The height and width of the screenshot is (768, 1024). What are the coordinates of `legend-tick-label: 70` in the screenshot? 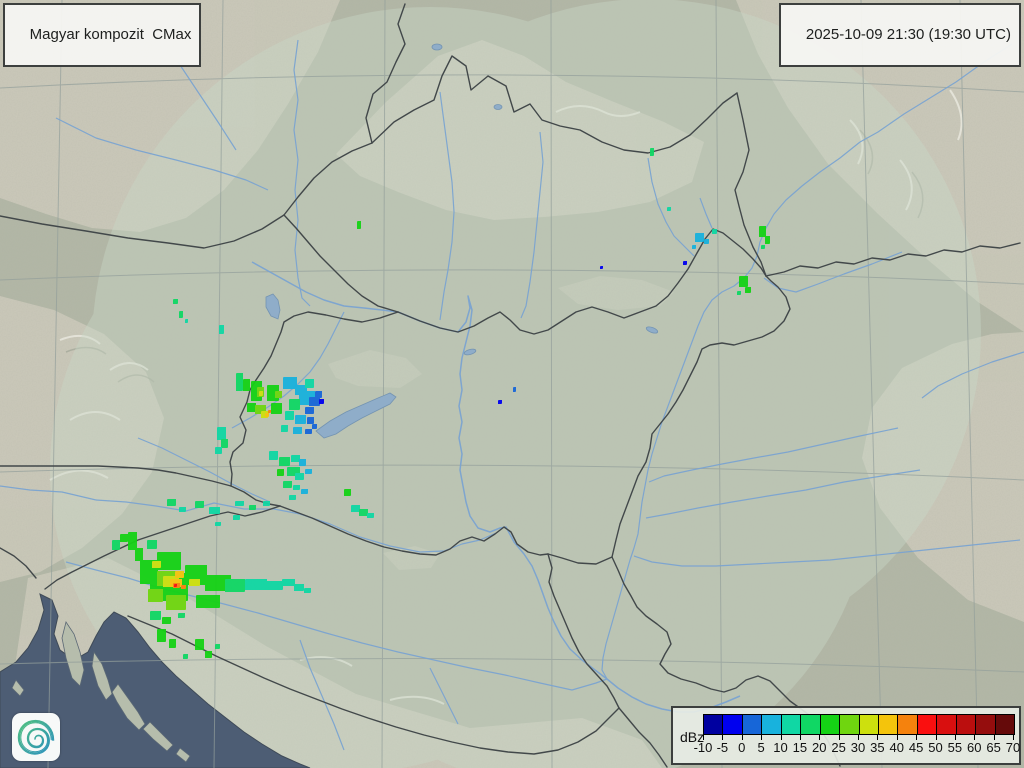 It's located at (1013, 747).